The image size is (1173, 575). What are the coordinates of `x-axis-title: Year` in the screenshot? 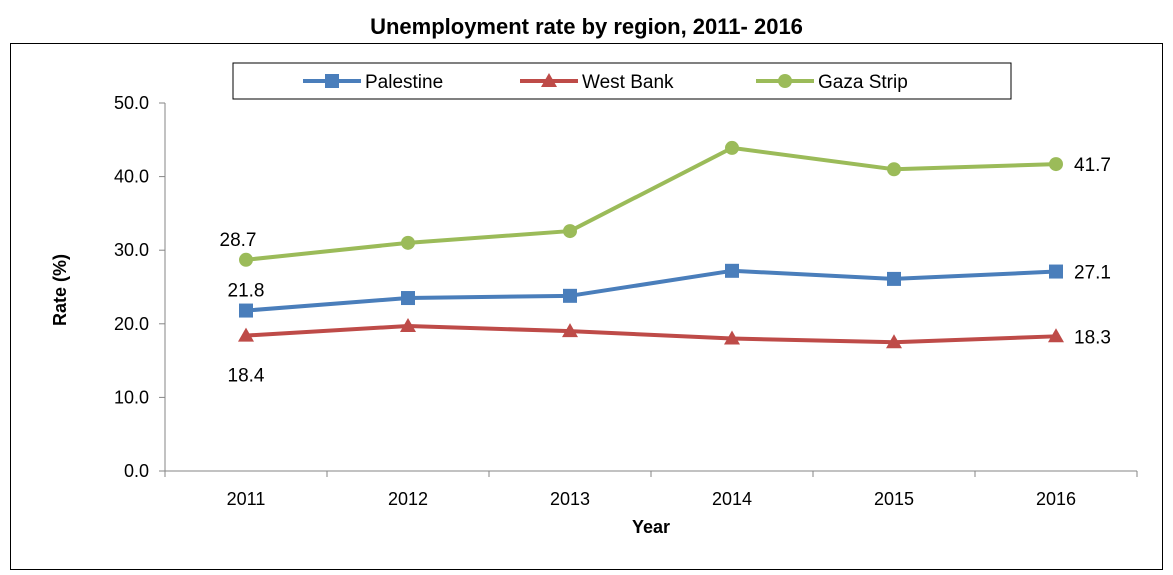 It's located at (651, 527).